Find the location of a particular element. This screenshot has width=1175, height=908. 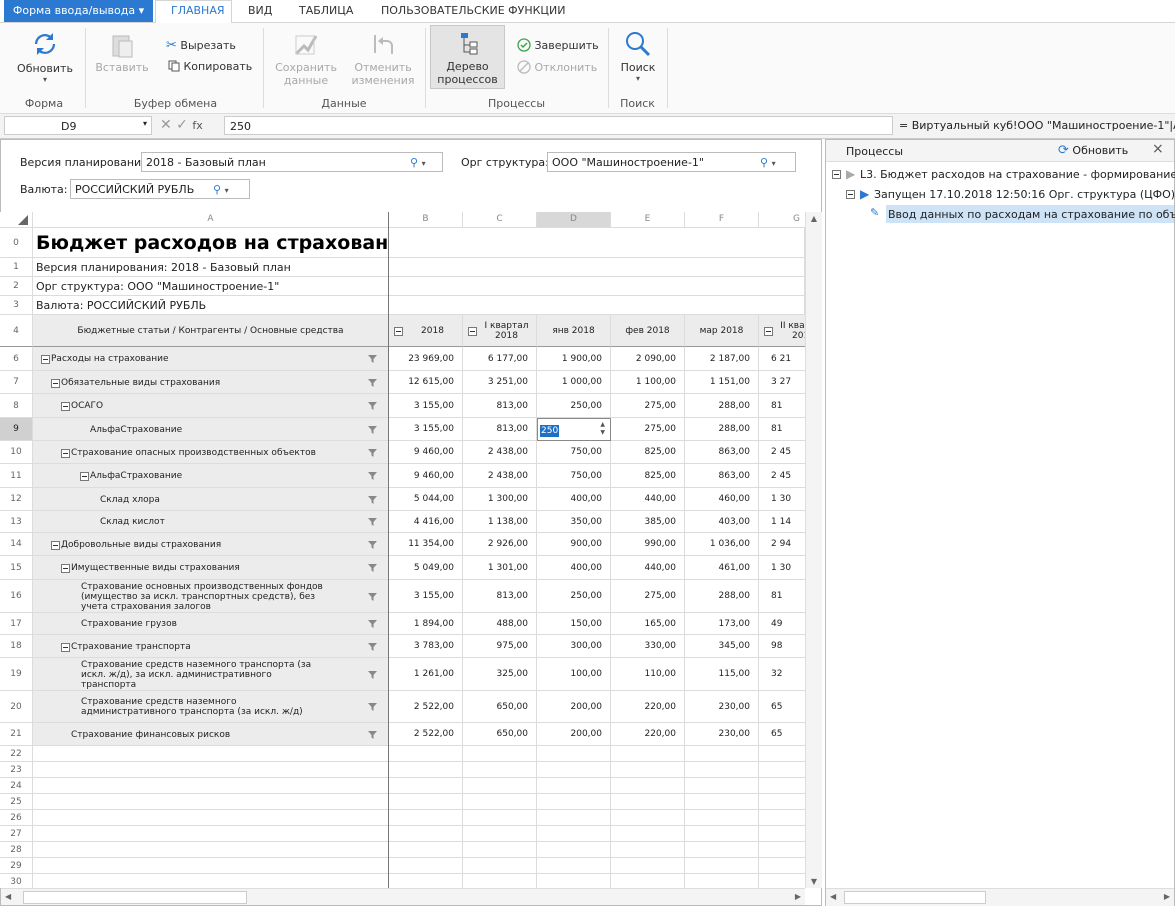

value-cell: 250,00 is located at coordinates (574, 406).